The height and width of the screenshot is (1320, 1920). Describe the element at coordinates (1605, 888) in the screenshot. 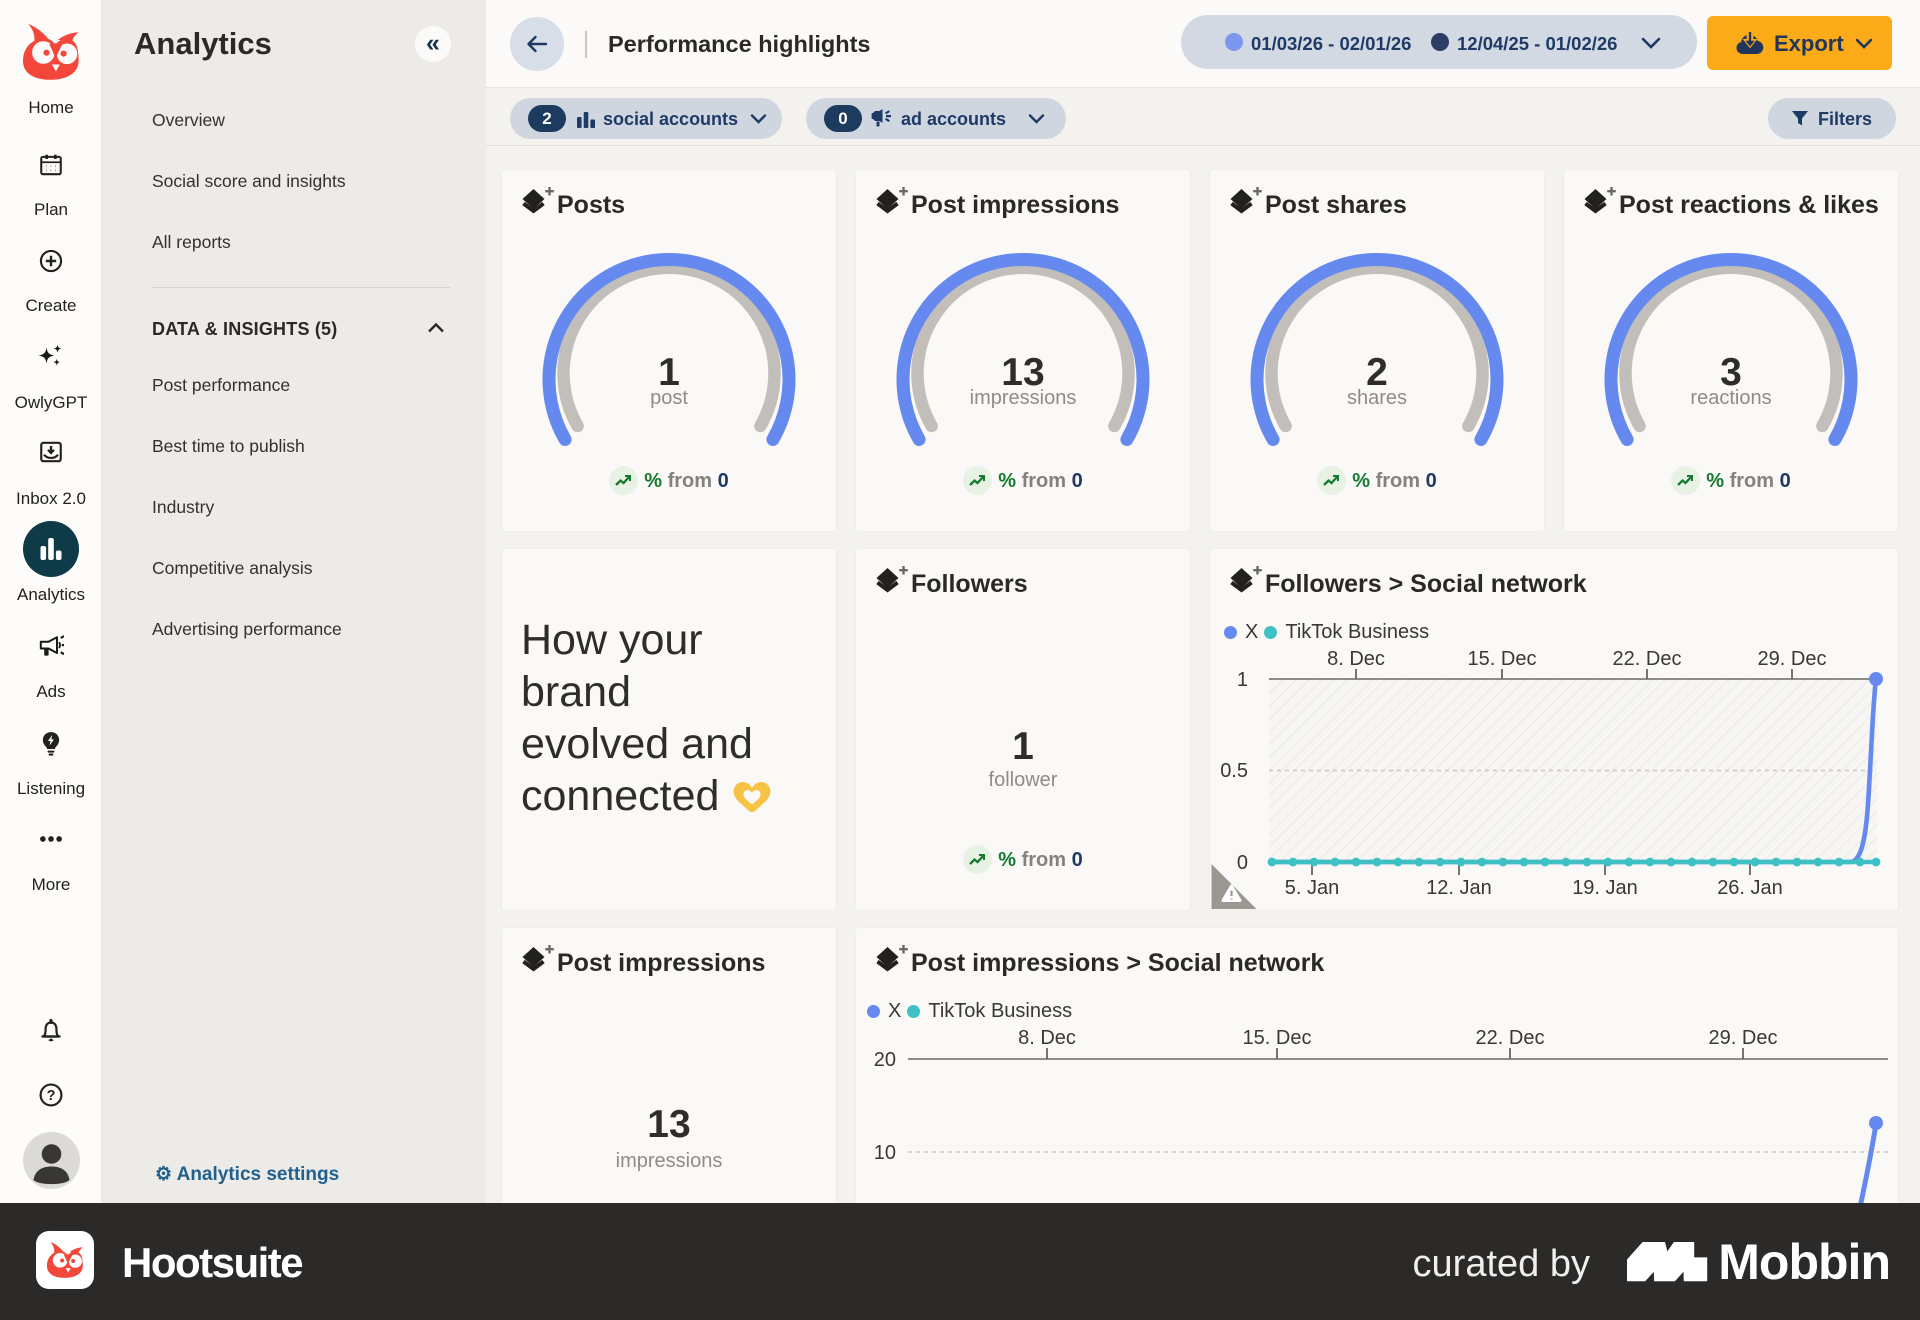

I see `svg-text: 19. Jan` at that location.